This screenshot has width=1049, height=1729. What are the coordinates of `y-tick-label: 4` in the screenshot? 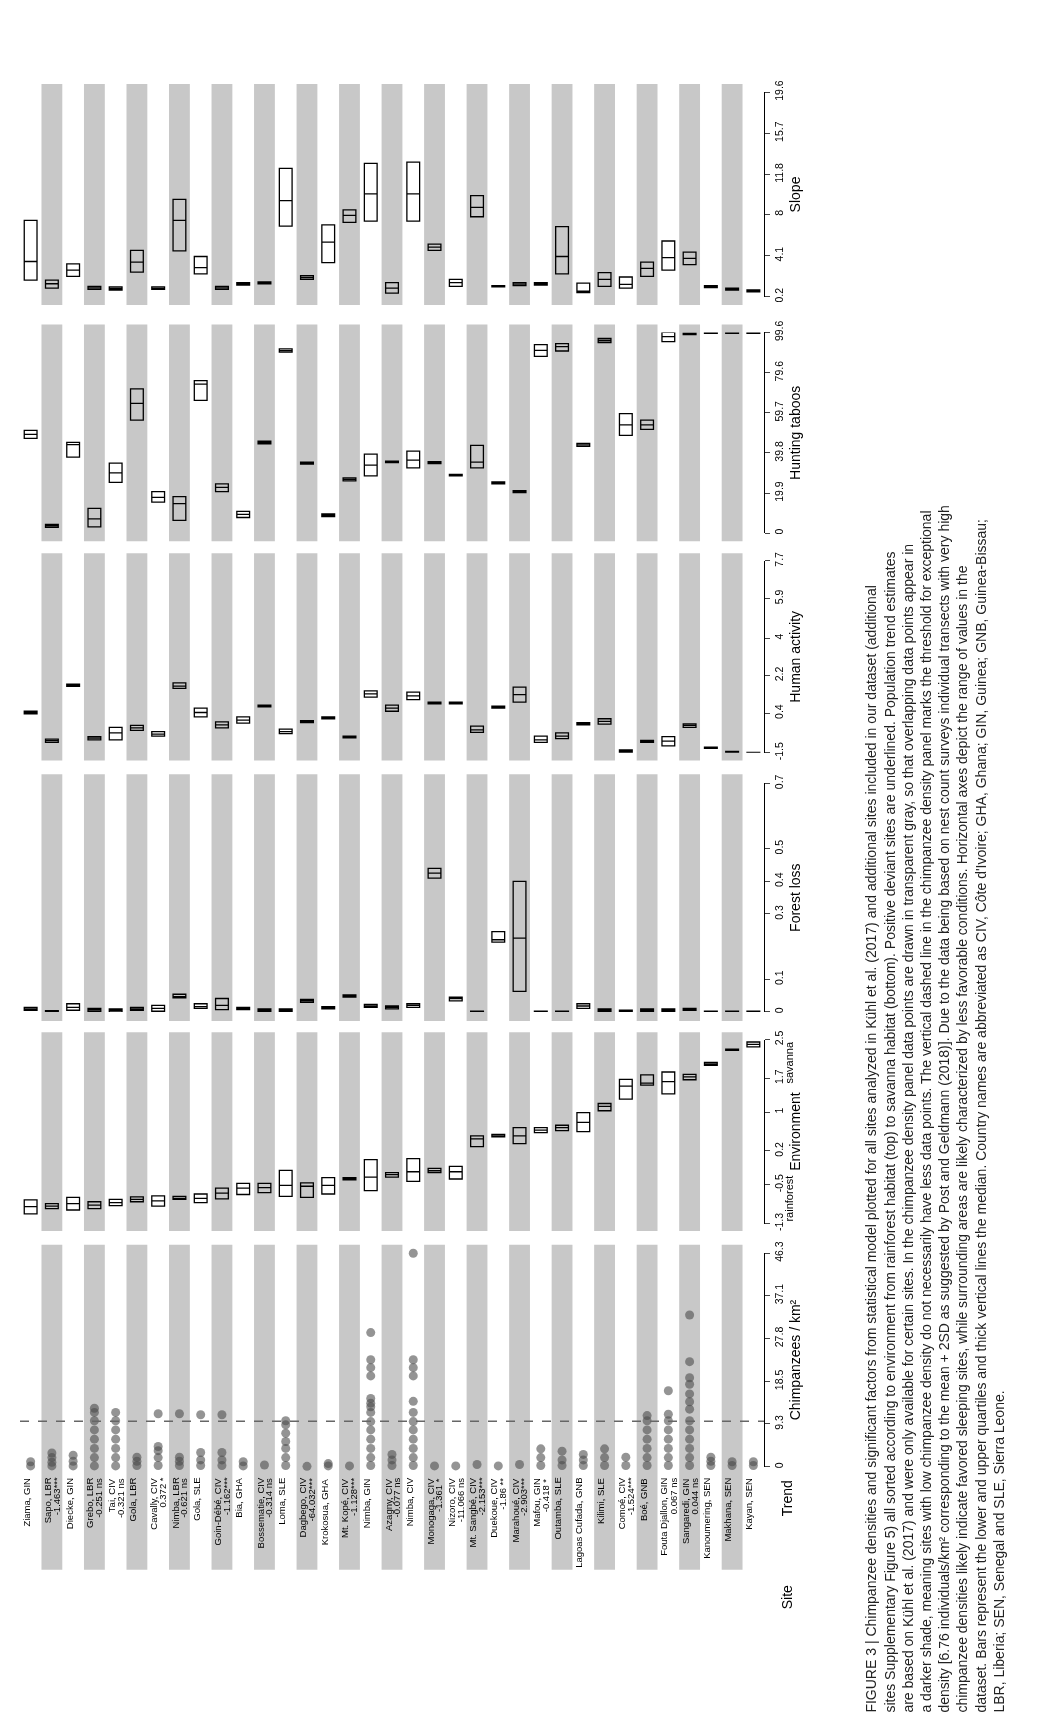 It's located at (778, 636).